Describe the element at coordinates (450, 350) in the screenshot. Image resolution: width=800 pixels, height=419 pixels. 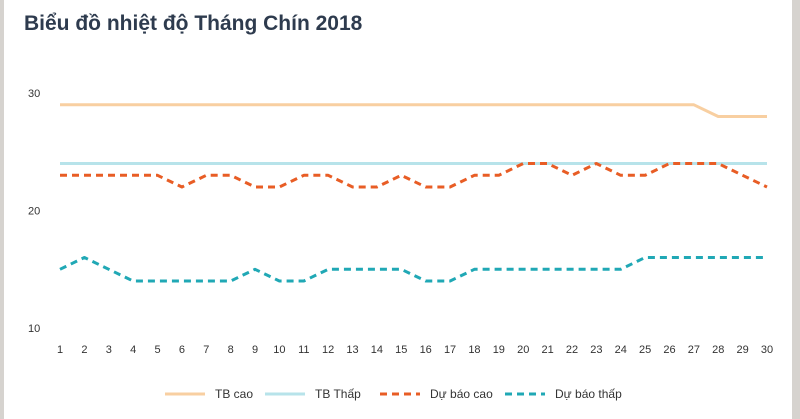
I see `x-tick-label: 17` at that location.